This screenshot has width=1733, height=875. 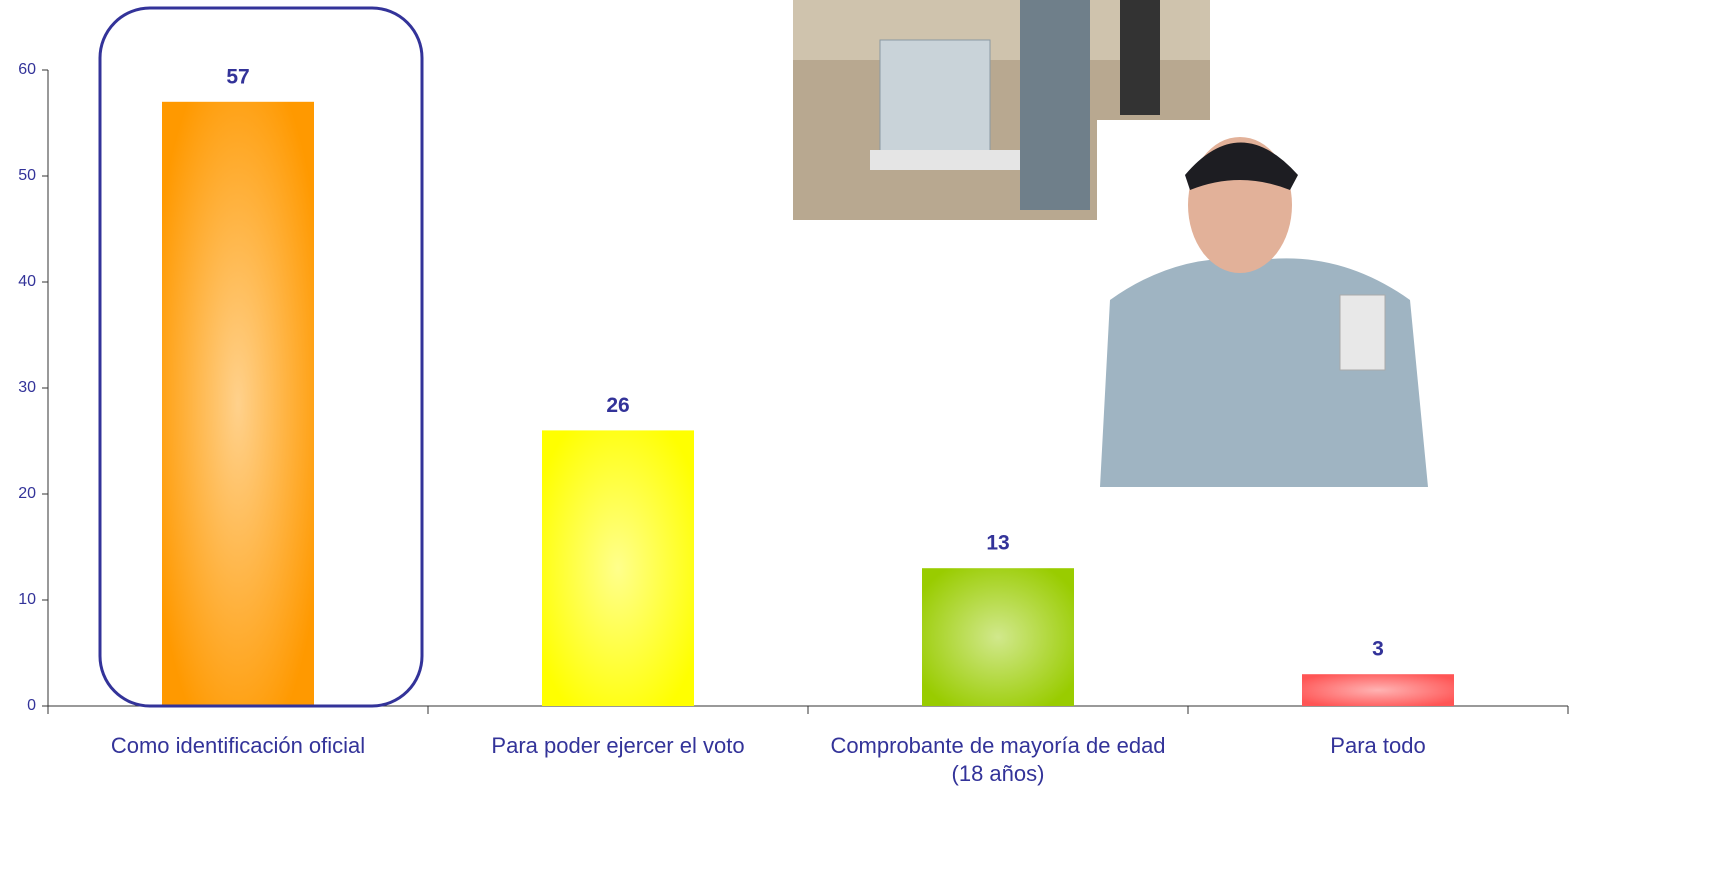 I want to click on y-tick-label: 10, so click(x=27, y=599).